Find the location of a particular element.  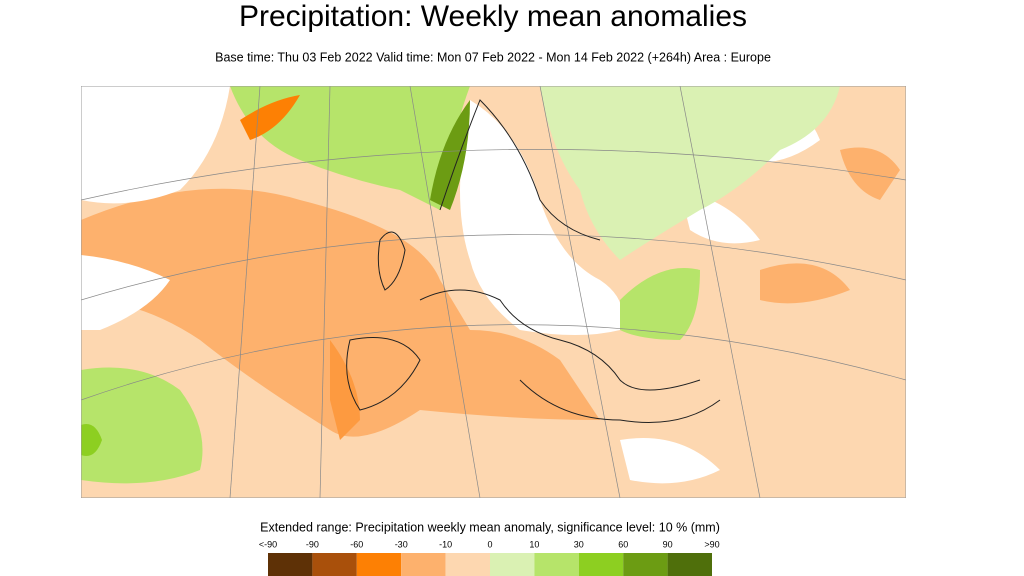

anomaly-green-sw-strong is located at coordinates (91, 440).